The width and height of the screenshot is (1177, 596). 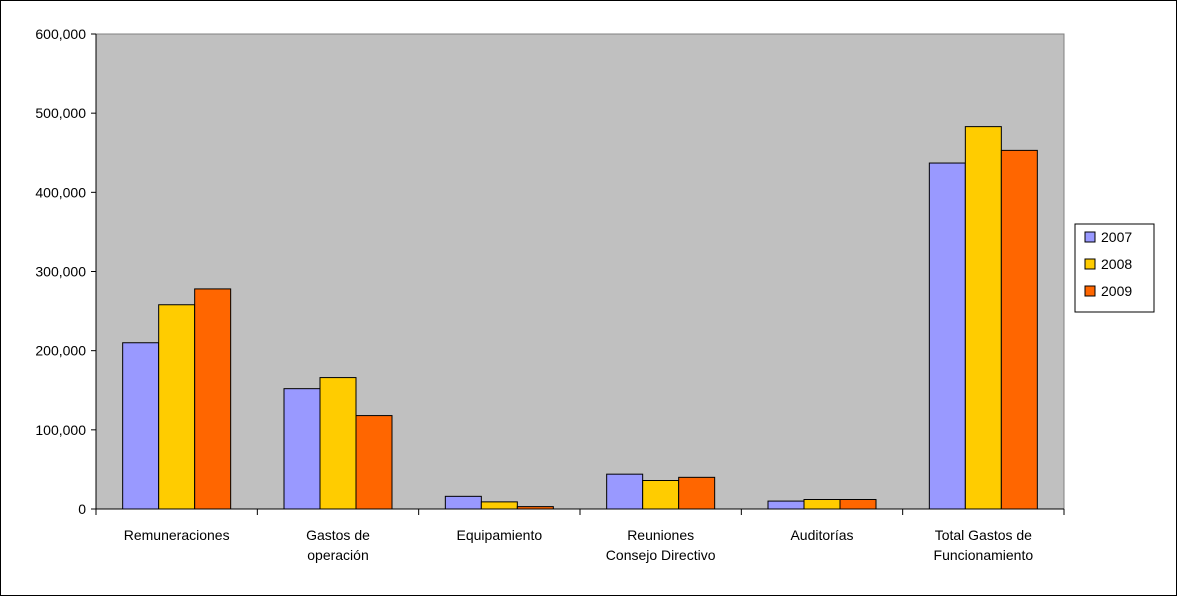 What do you see at coordinates (177, 535) in the screenshot?
I see `x-category-label: Remuneraciones` at bounding box center [177, 535].